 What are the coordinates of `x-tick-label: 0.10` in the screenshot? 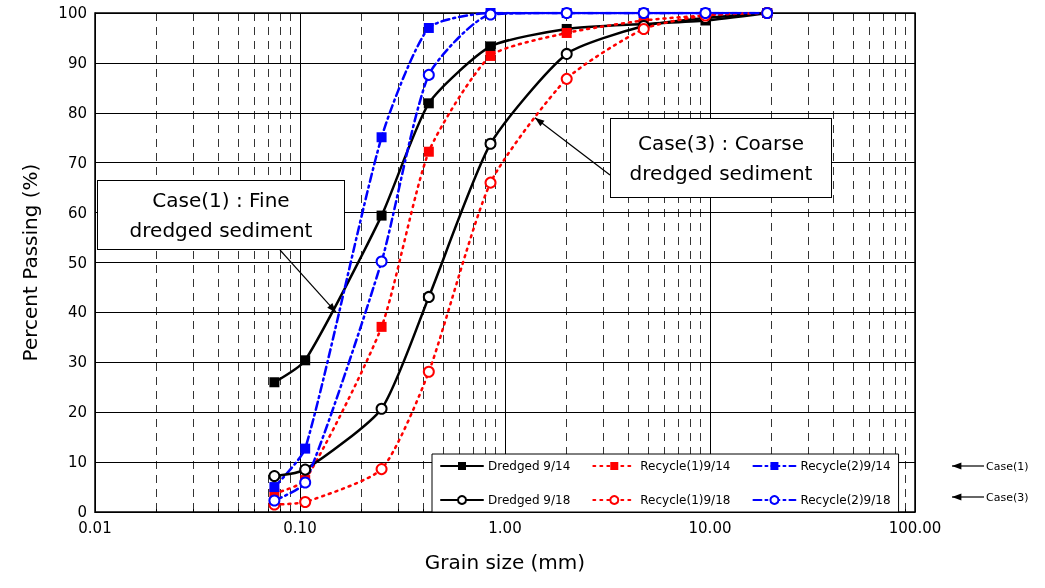 It's located at (300, 527).